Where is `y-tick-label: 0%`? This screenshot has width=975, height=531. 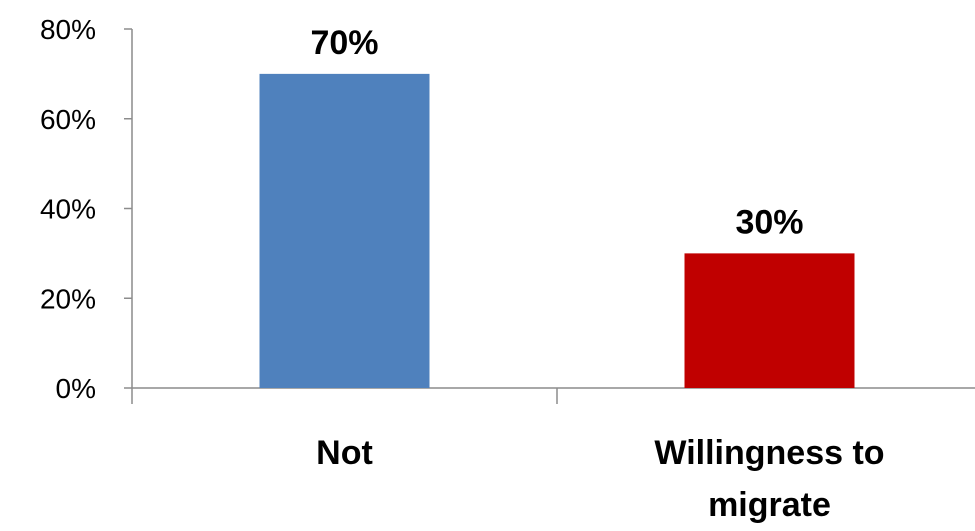
y-tick-label: 0% is located at coordinates (76, 388).